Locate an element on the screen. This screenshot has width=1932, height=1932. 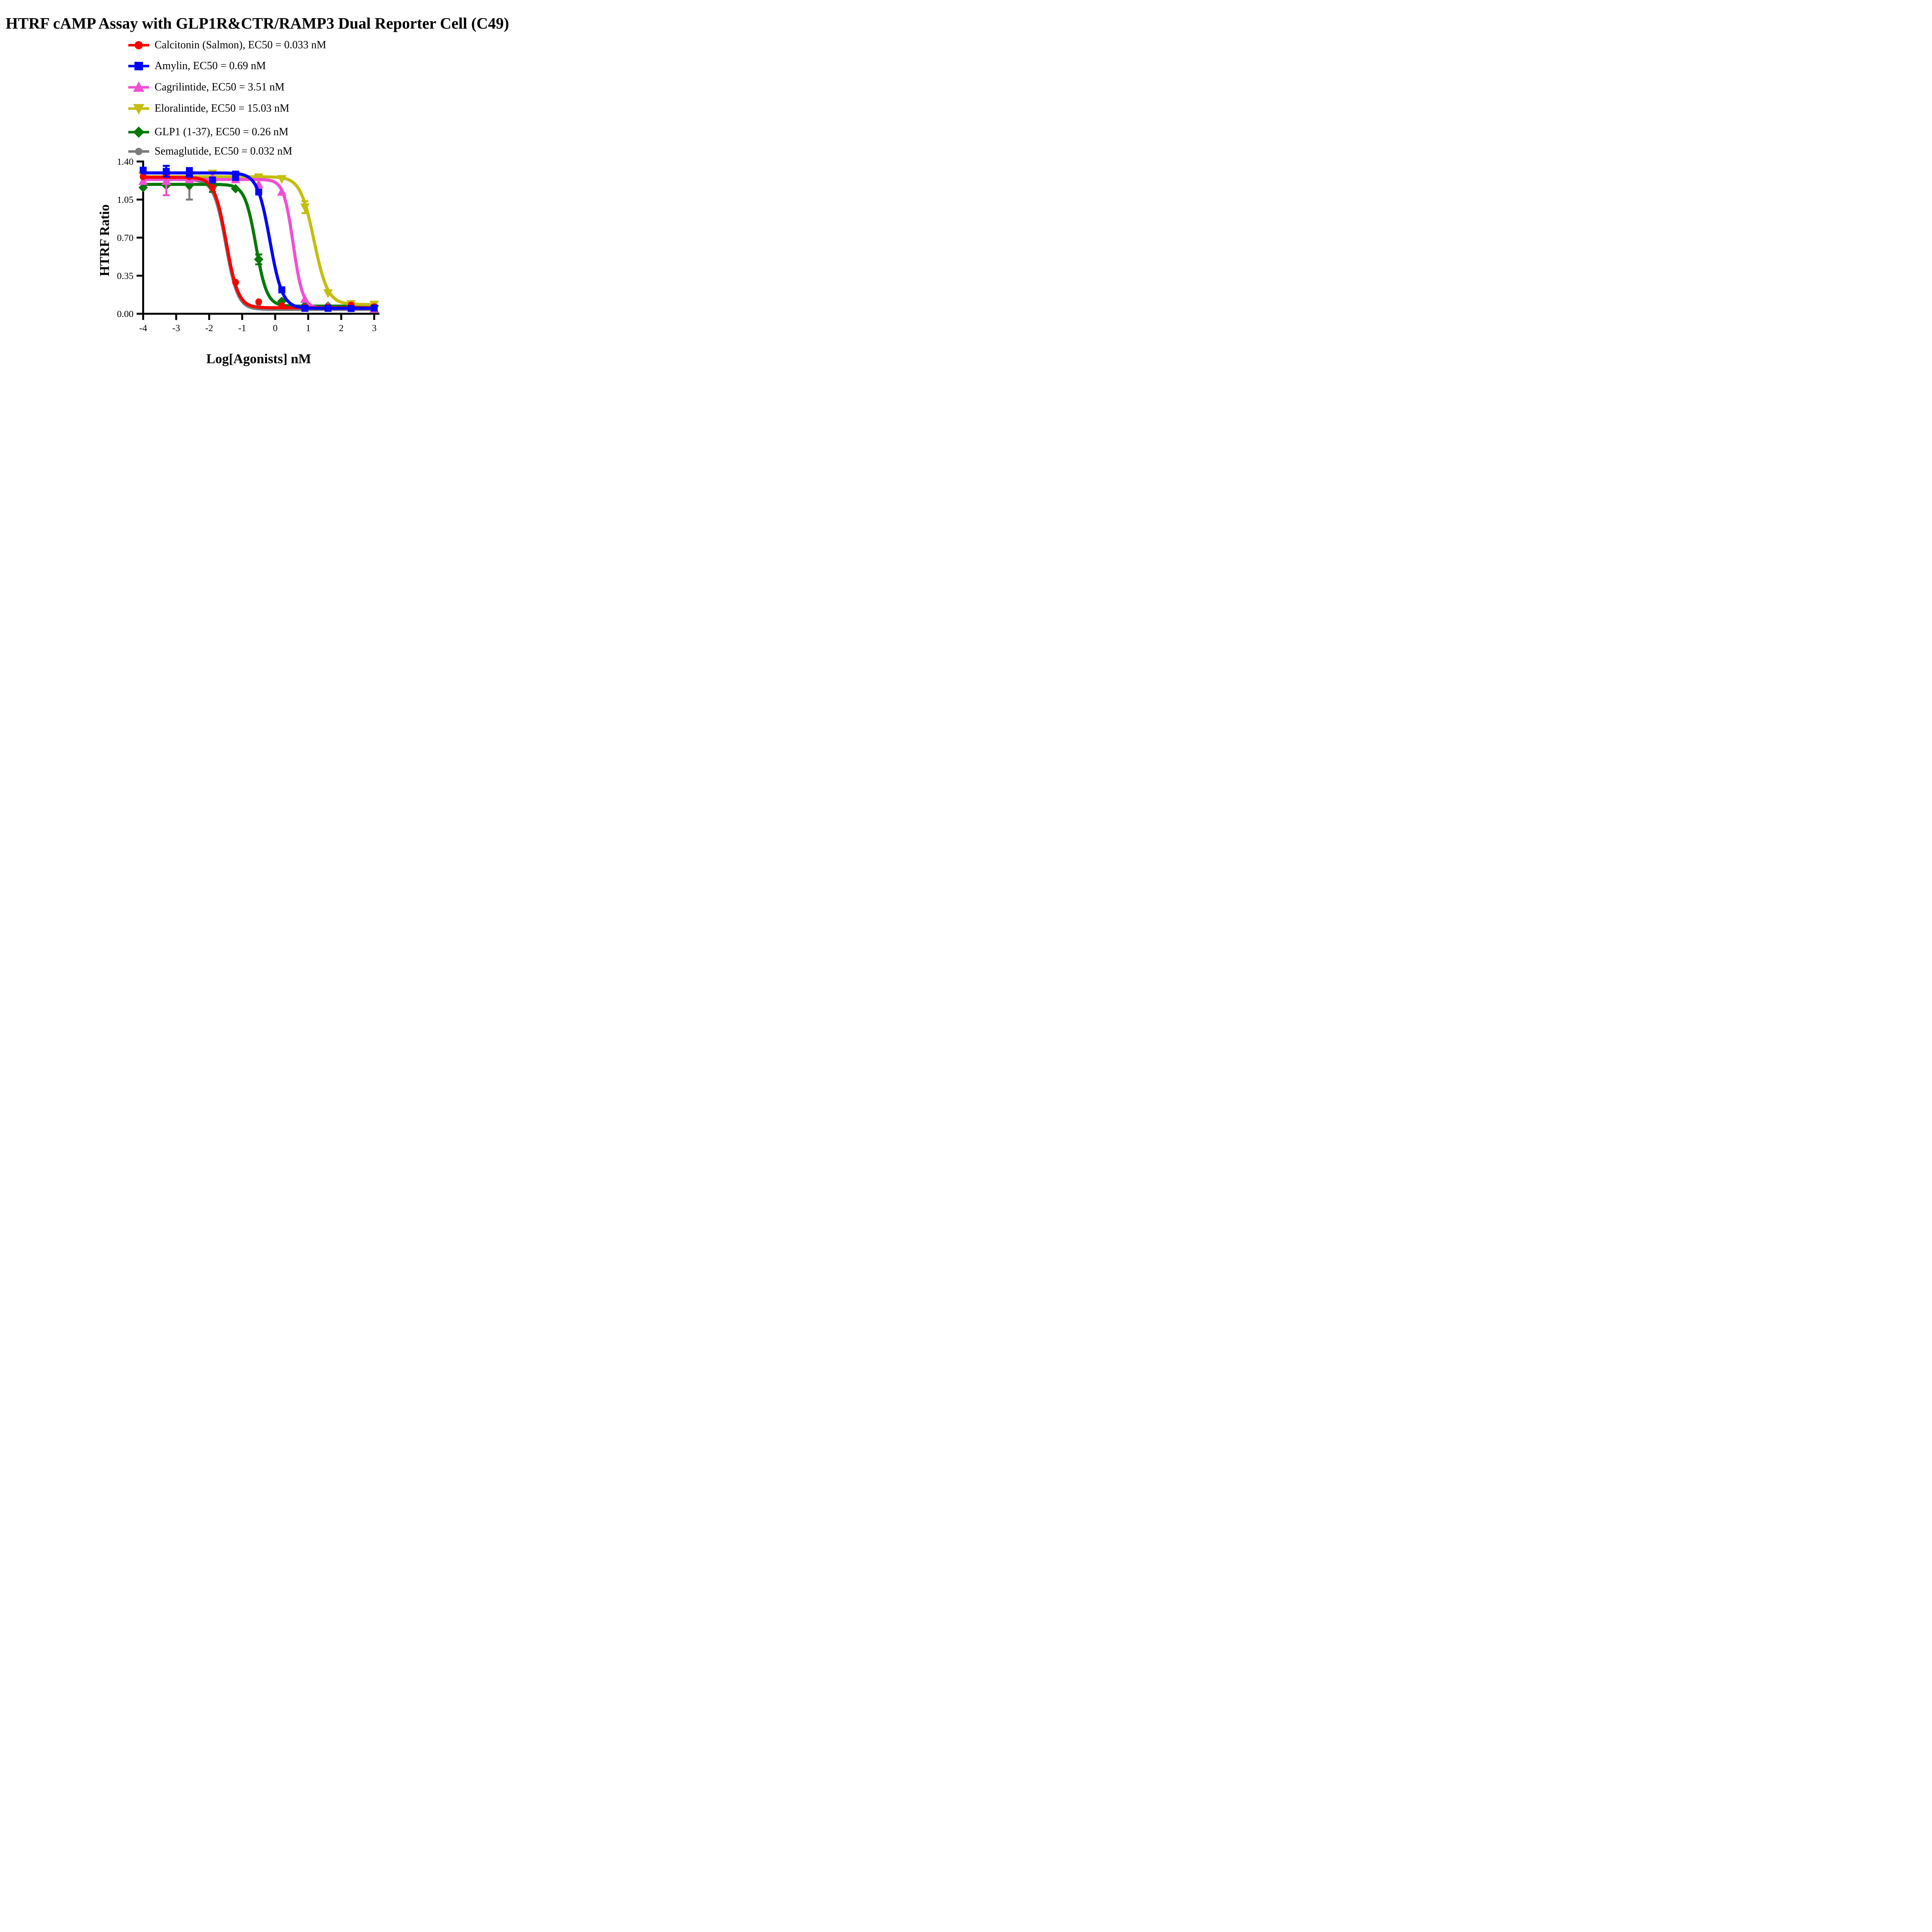
y-tick-label: 1.05 is located at coordinates (126, 200).